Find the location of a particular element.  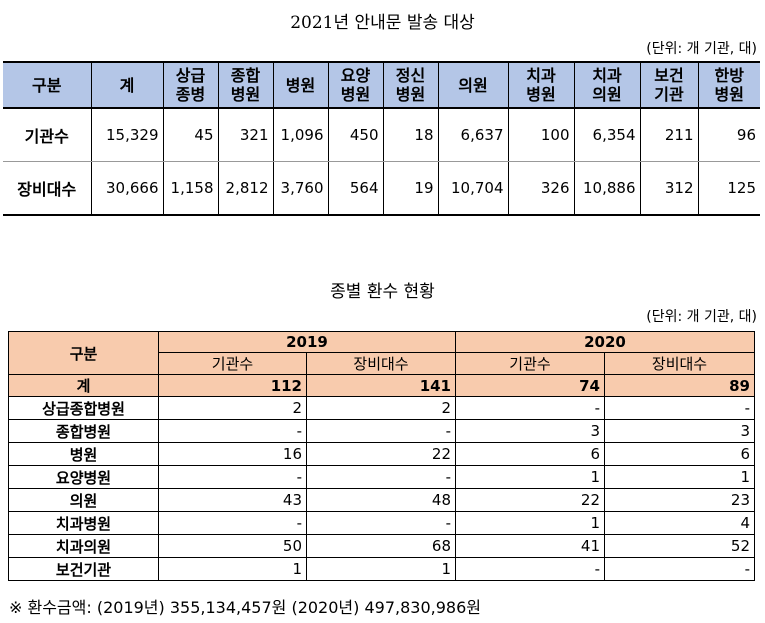

table1-header-cell: 보건 기관 is located at coordinates (669, 85).